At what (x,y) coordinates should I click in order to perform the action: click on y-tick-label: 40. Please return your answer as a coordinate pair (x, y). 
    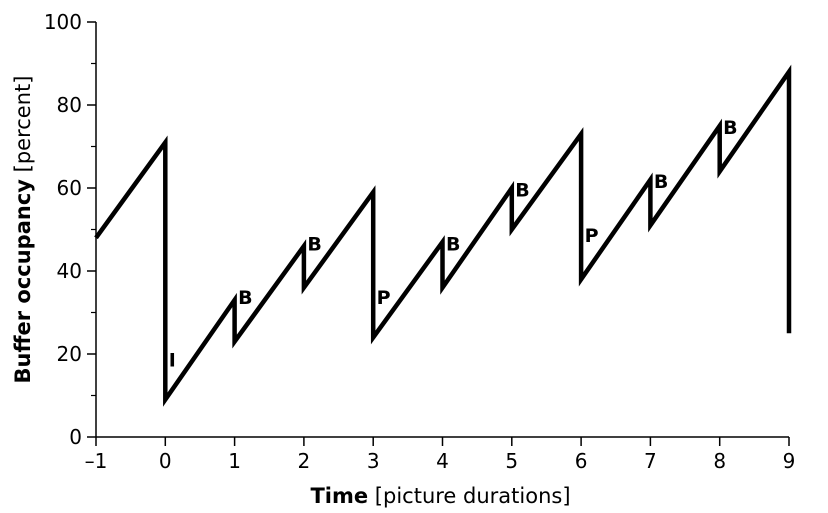
    Looking at the image, I should click on (69, 271).